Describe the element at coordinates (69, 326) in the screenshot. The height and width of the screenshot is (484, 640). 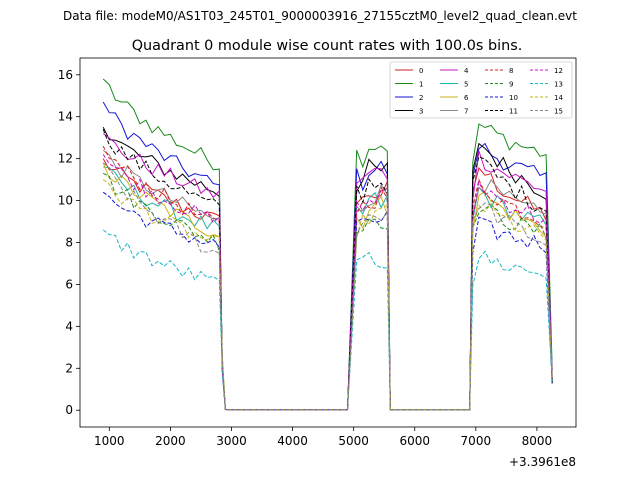
I see `y-tick-label: 4` at that location.